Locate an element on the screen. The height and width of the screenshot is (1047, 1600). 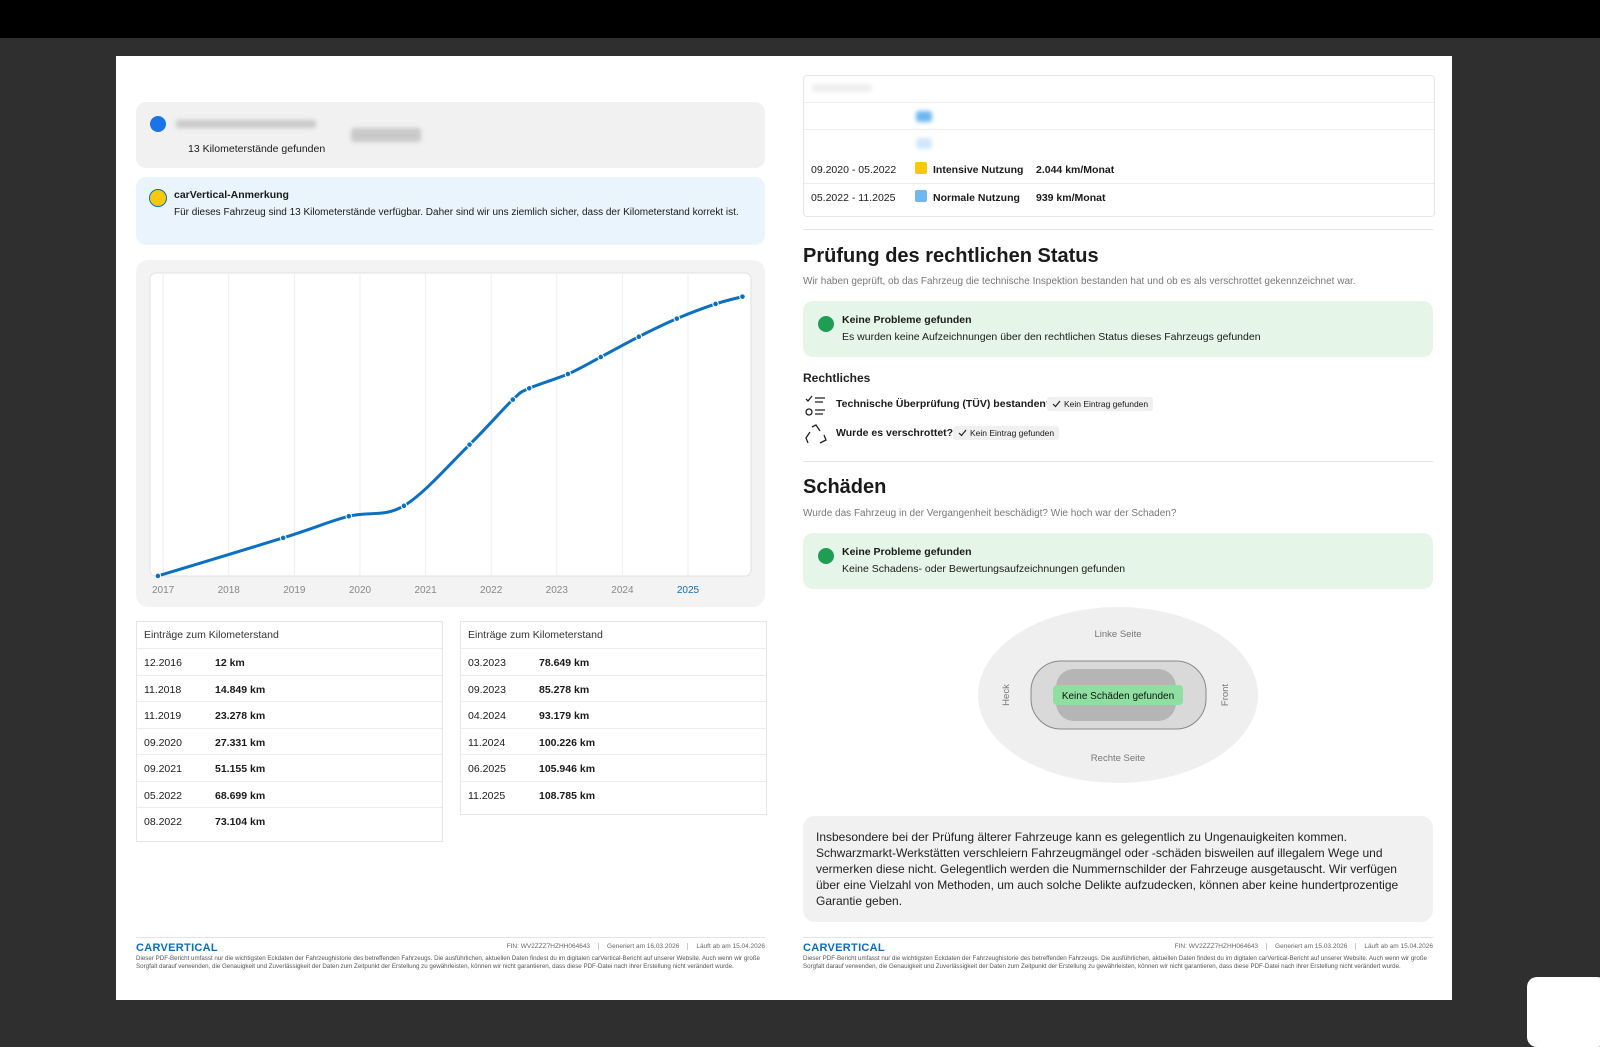
footer-fin: FIN: WV2ZZZ7HZHH064643 is located at coordinates (1216, 946).